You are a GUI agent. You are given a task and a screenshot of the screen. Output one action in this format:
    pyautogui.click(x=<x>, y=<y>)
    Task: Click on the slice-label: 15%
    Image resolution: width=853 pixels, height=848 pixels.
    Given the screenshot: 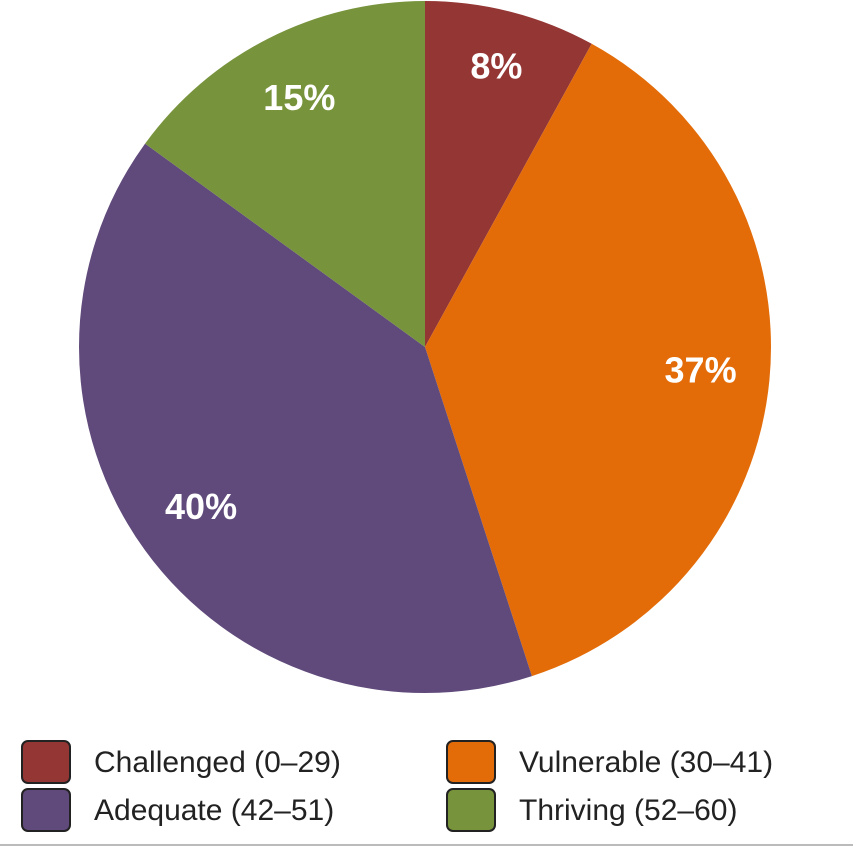 What is the action you would take?
    pyautogui.click(x=299, y=97)
    